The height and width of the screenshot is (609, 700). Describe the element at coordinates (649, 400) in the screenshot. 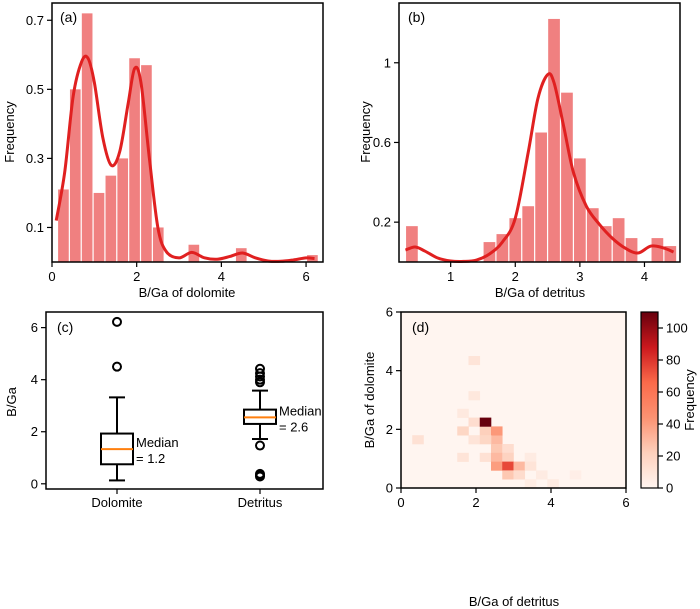

I see `colorbar-gradient` at that location.